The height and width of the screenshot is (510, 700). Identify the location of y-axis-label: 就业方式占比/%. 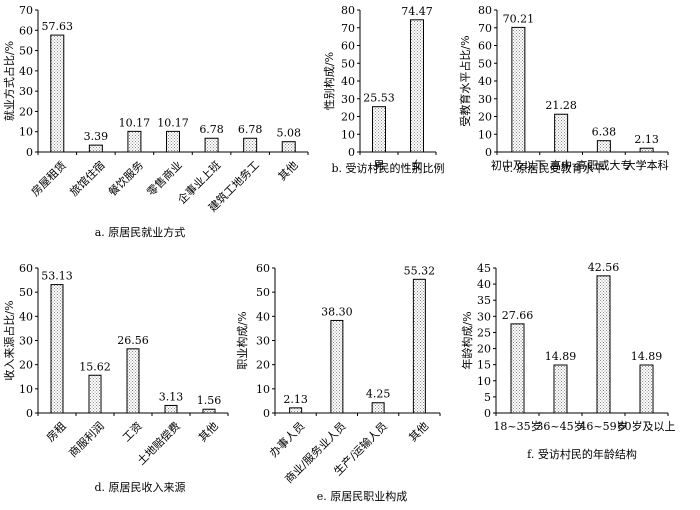
(9, 81).